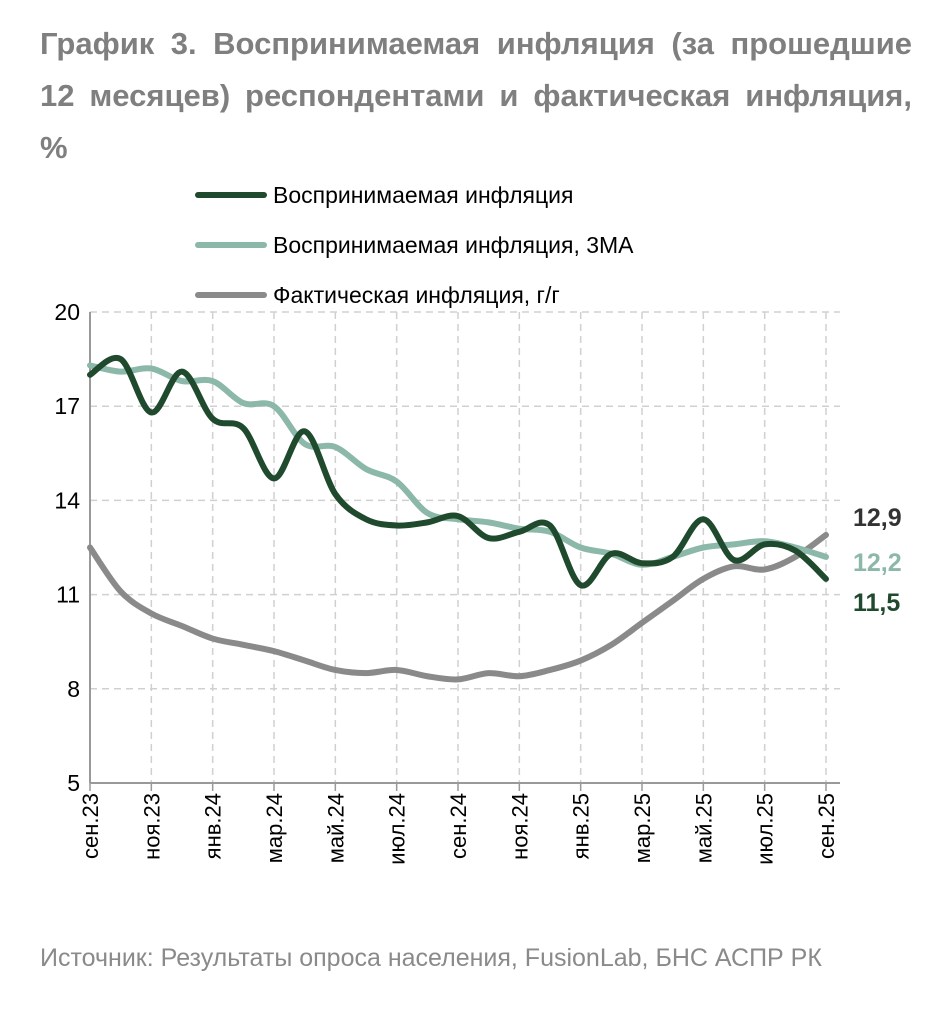 The height and width of the screenshot is (1033, 945). I want to click on x-tick-label: ноя.24, so click(519, 826).